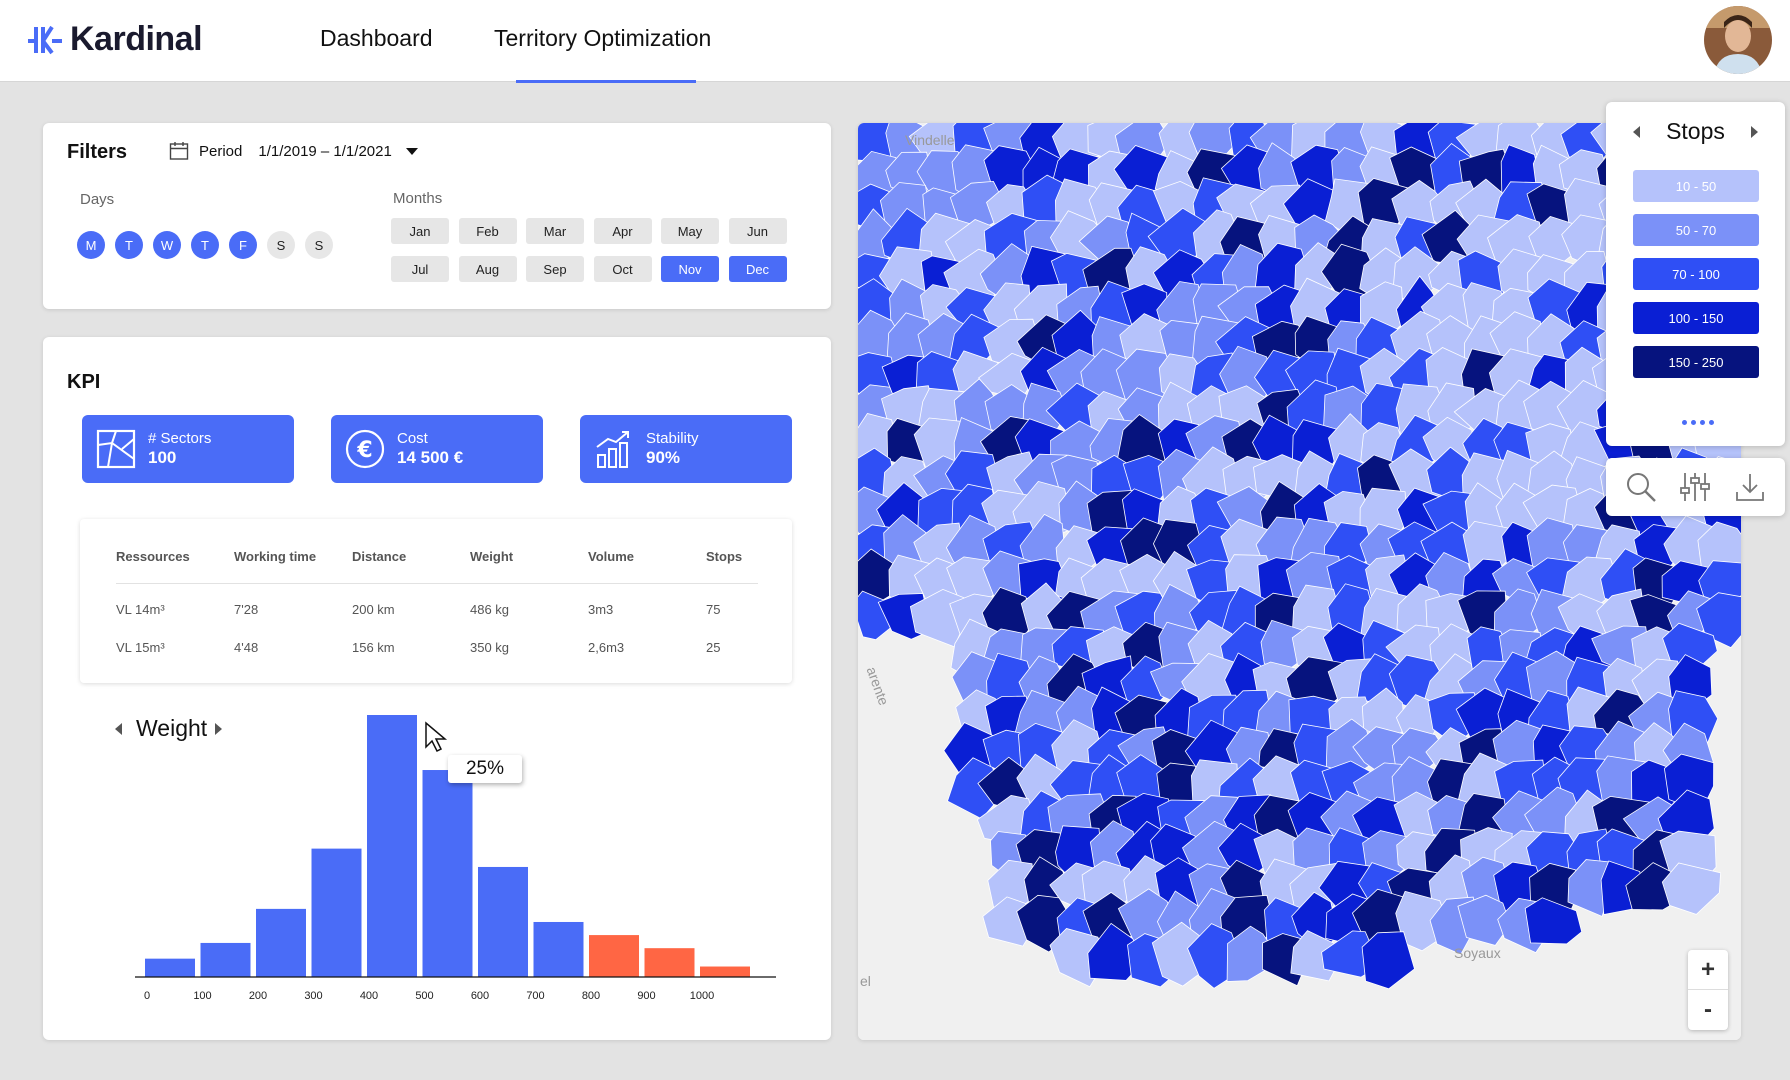 The image size is (1790, 1080). Describe the element at coordinates (603, 38) in the screenshot. I see `tab-territory-optimization: Territory Optimization` at that location.